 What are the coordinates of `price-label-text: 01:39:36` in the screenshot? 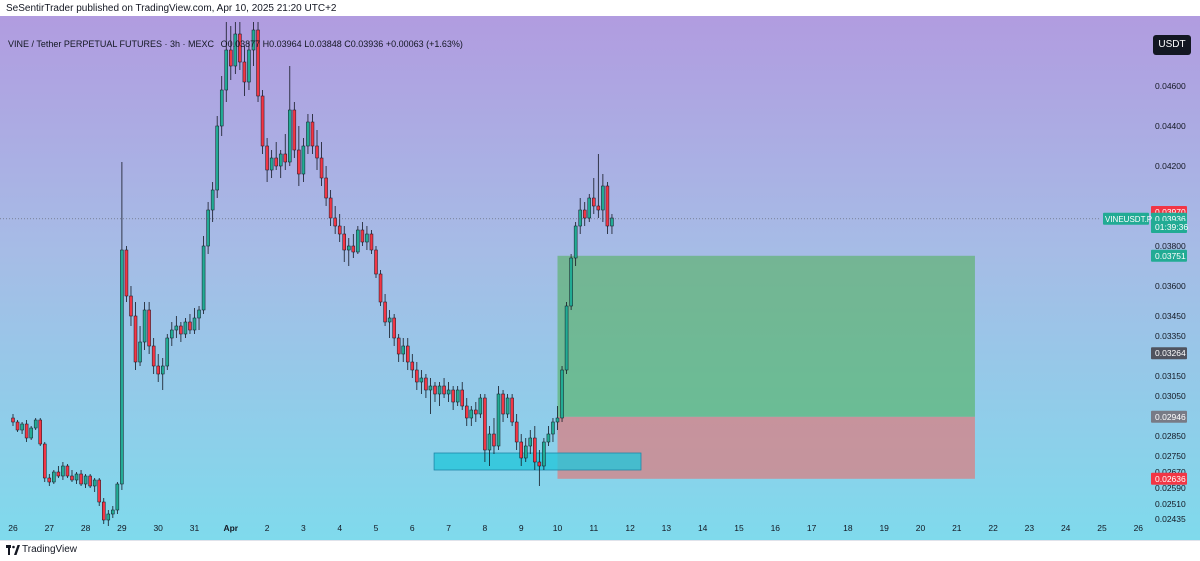 It's located at (1171, 227).